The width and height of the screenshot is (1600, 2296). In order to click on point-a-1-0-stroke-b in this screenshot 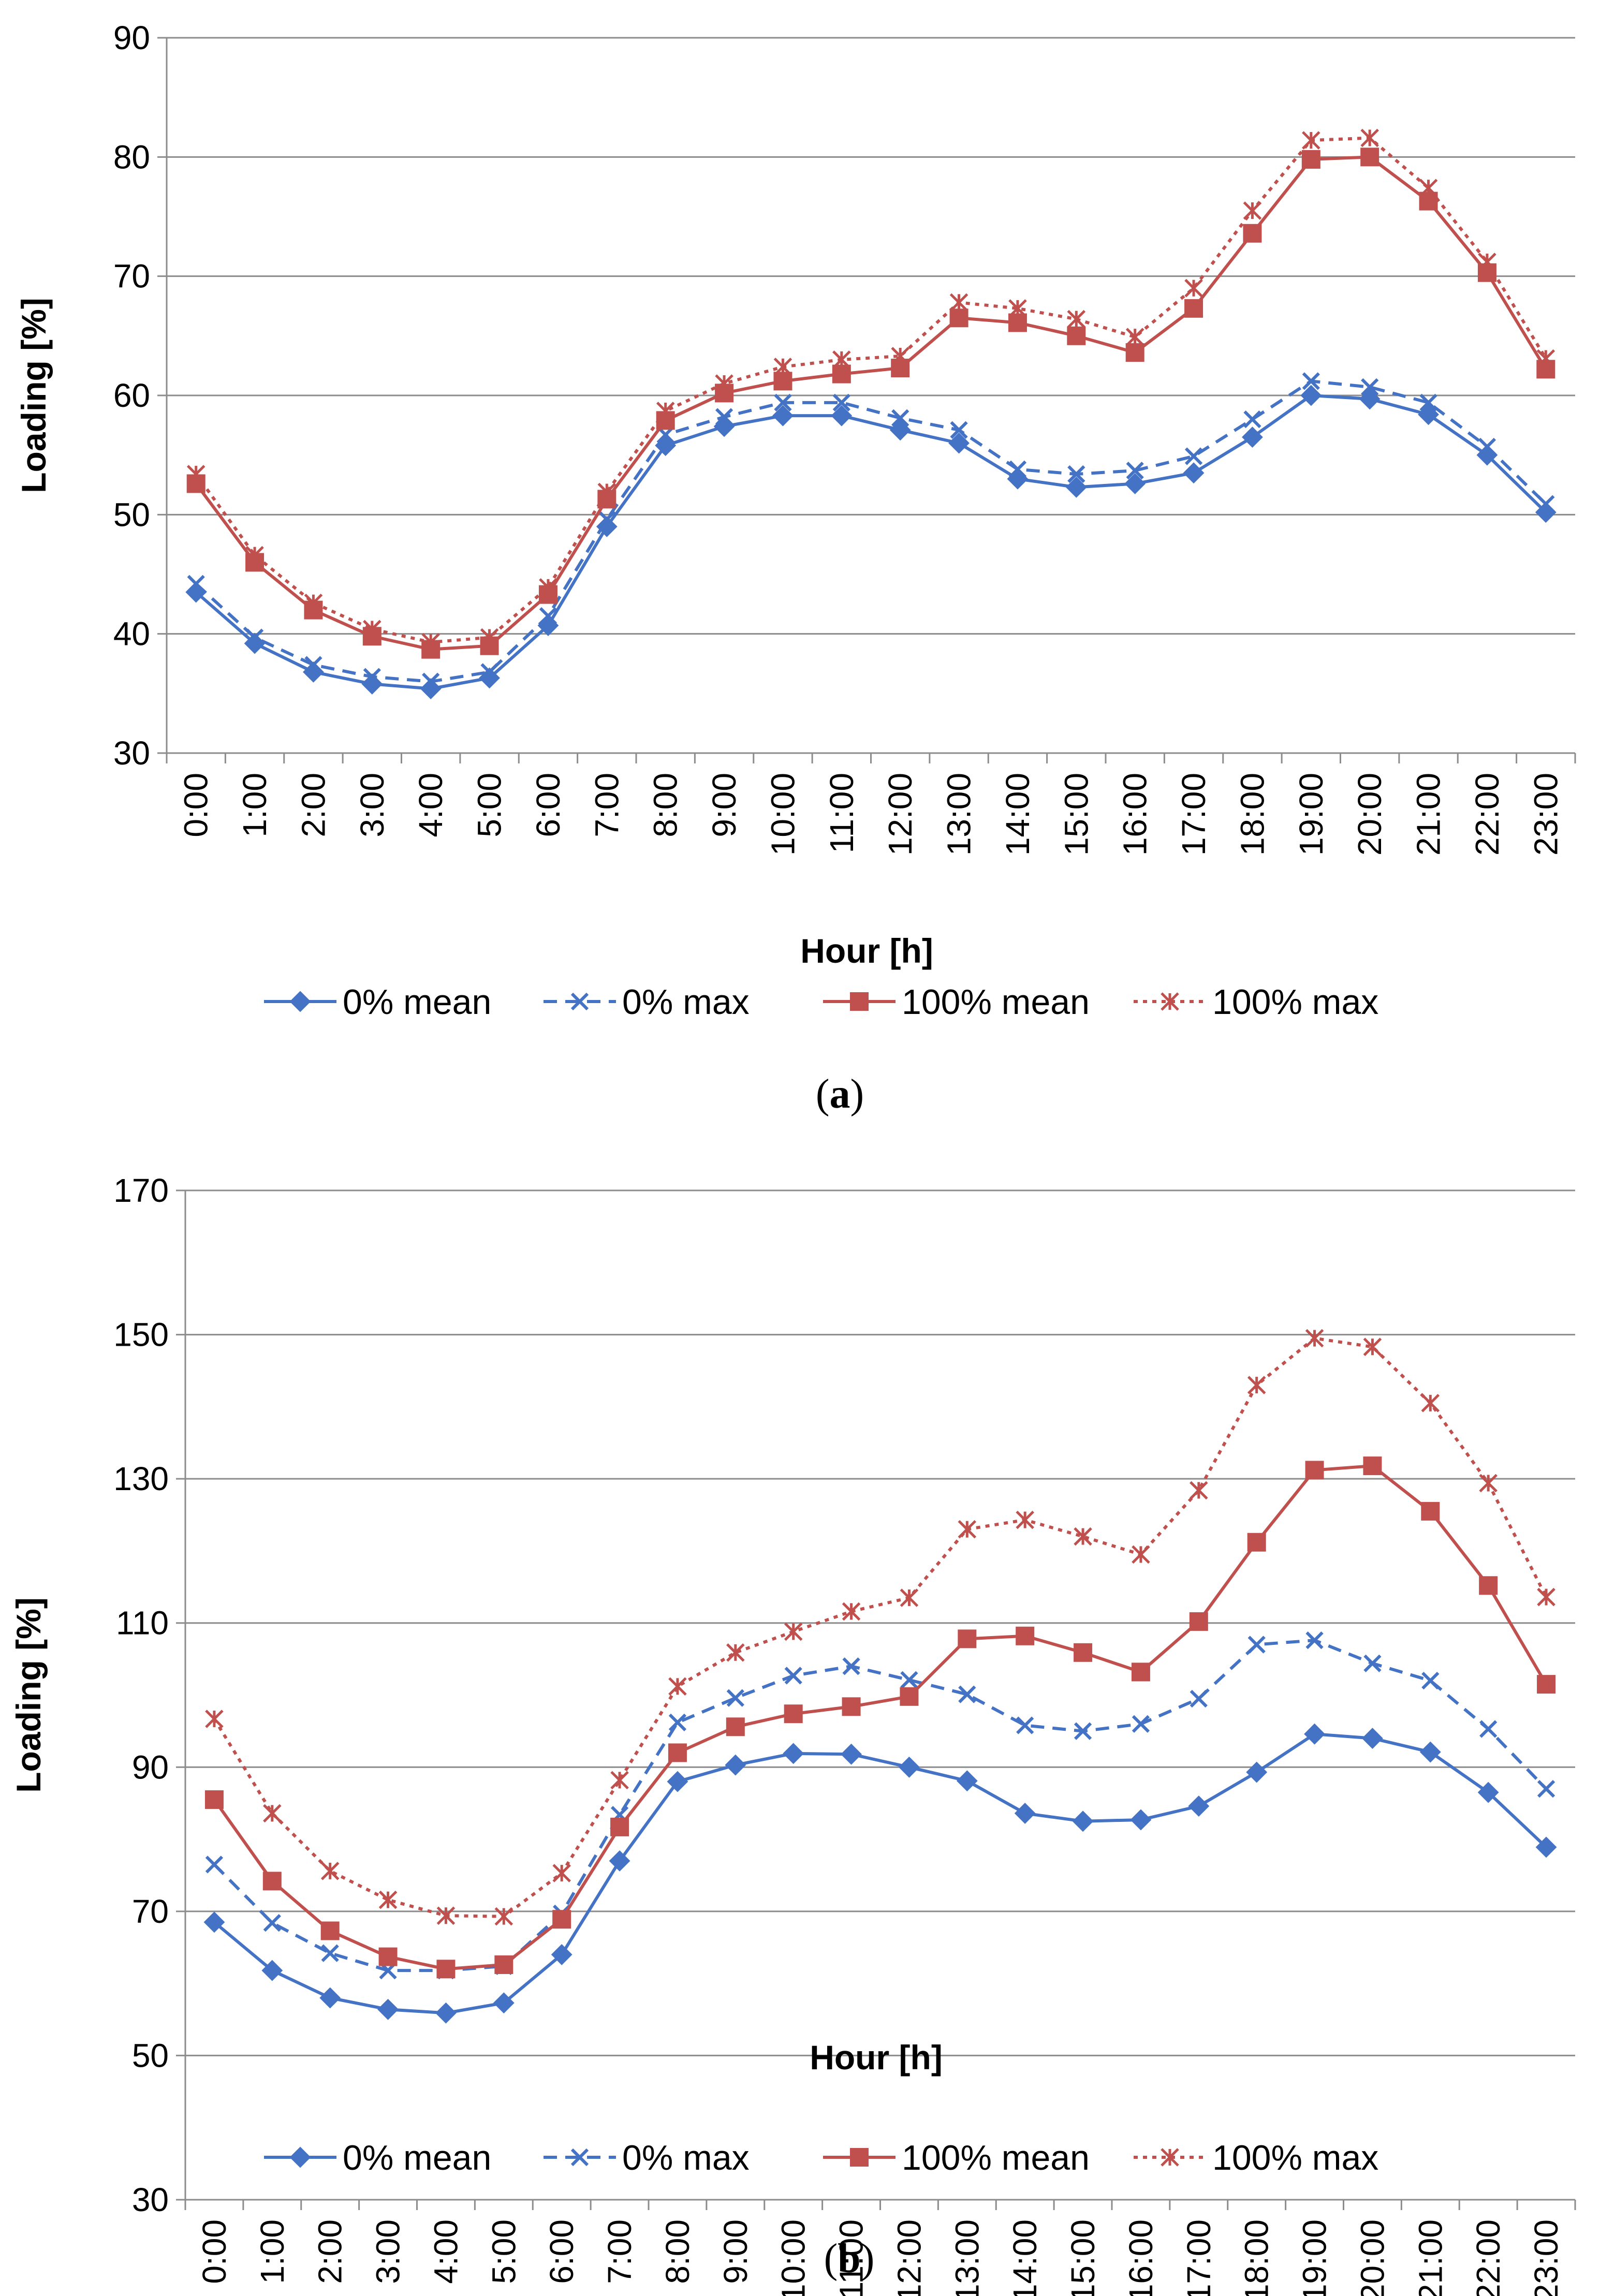, I will do `click(196, 584)`.